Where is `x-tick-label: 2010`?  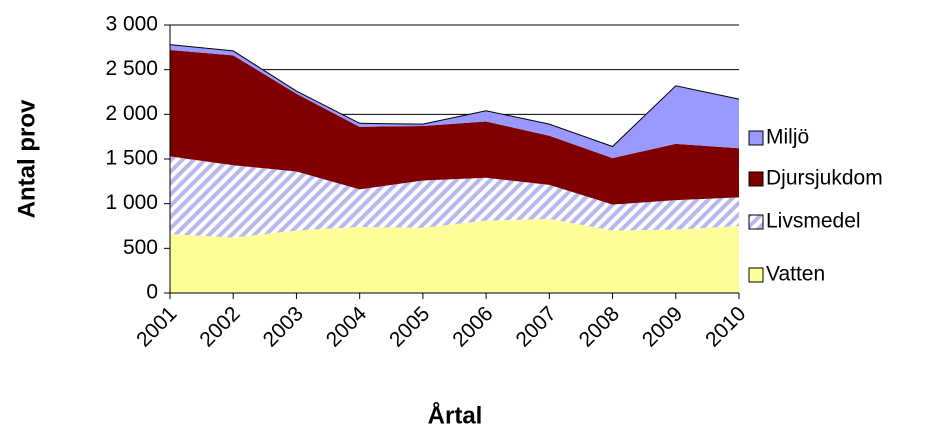 x-tick-label: 2010 is located at coordinates (725, 326).